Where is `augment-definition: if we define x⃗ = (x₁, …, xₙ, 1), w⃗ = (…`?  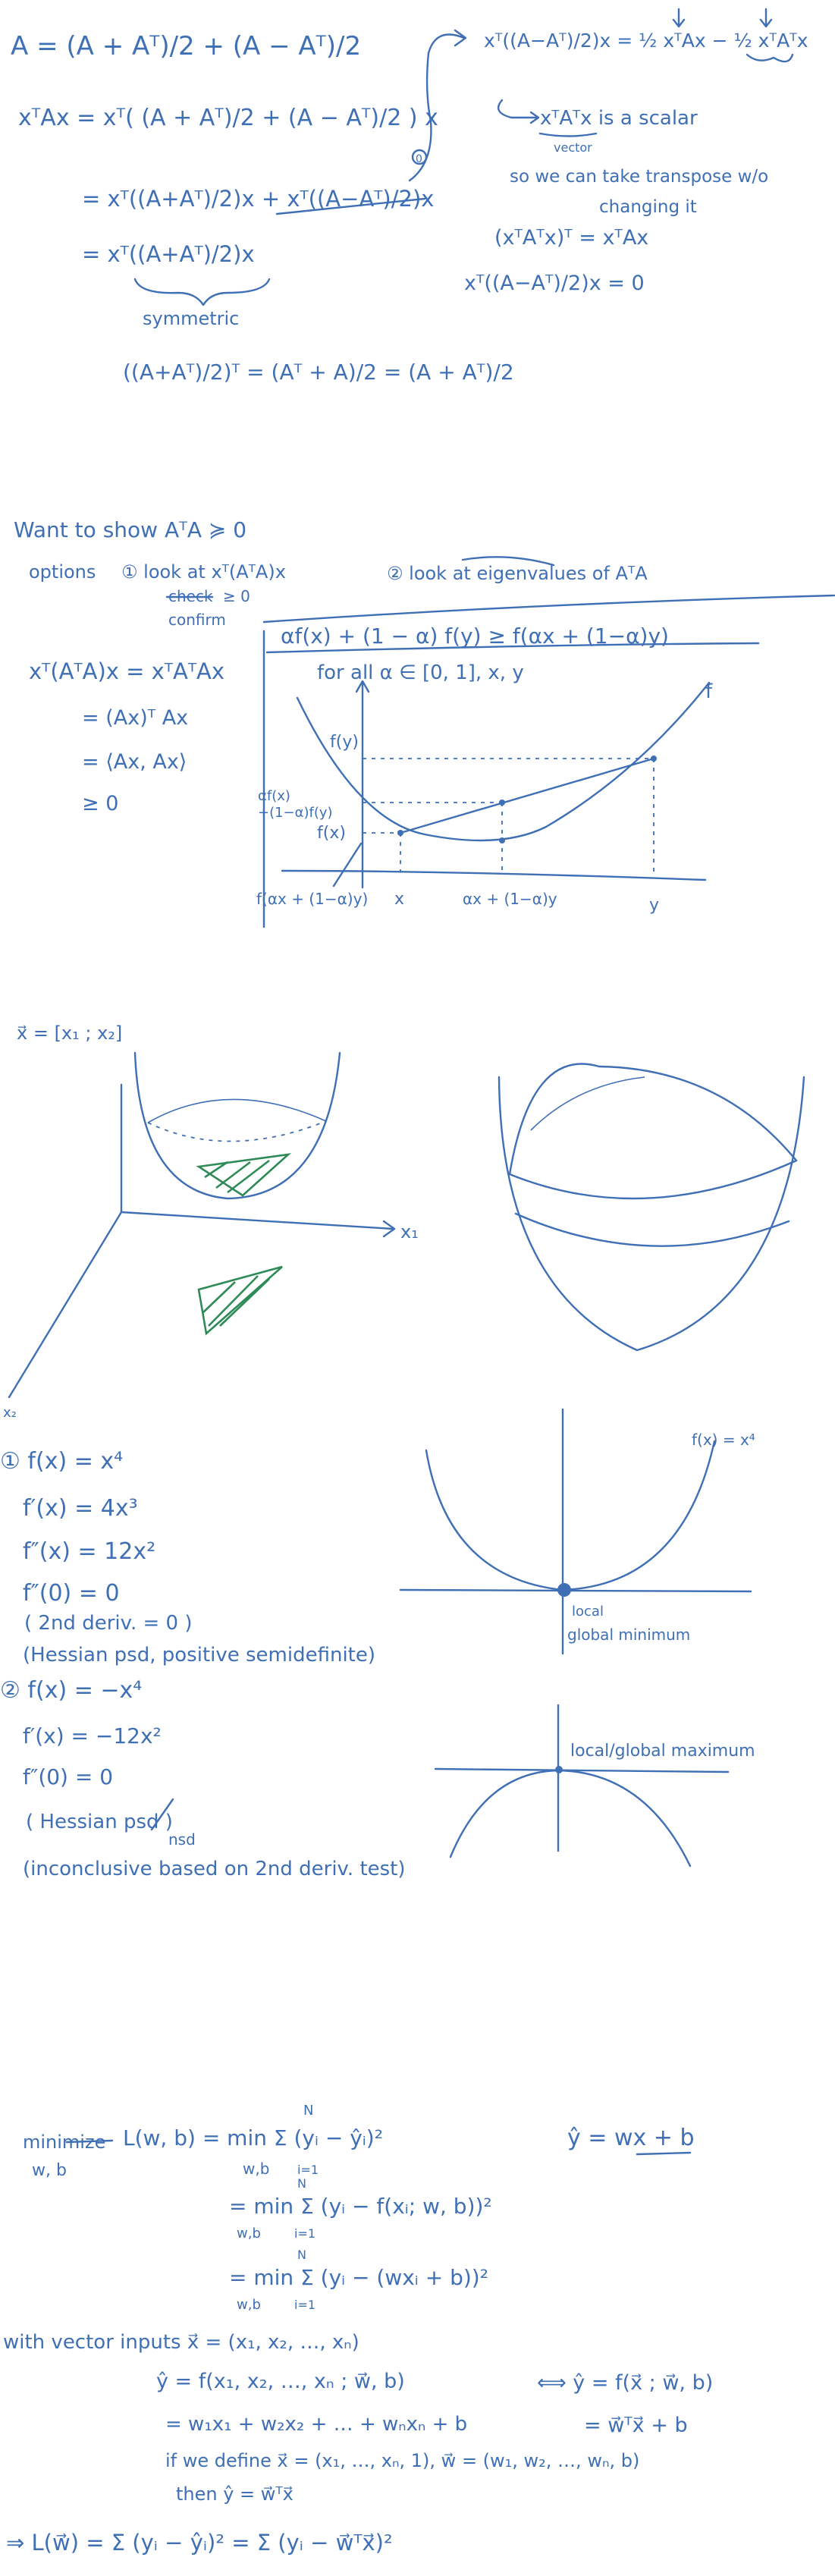 augment-definition: if we define x⃗ = (x₁, …, xₙ, 1), w⃗ = (… is located at coordinates (402, 2460).